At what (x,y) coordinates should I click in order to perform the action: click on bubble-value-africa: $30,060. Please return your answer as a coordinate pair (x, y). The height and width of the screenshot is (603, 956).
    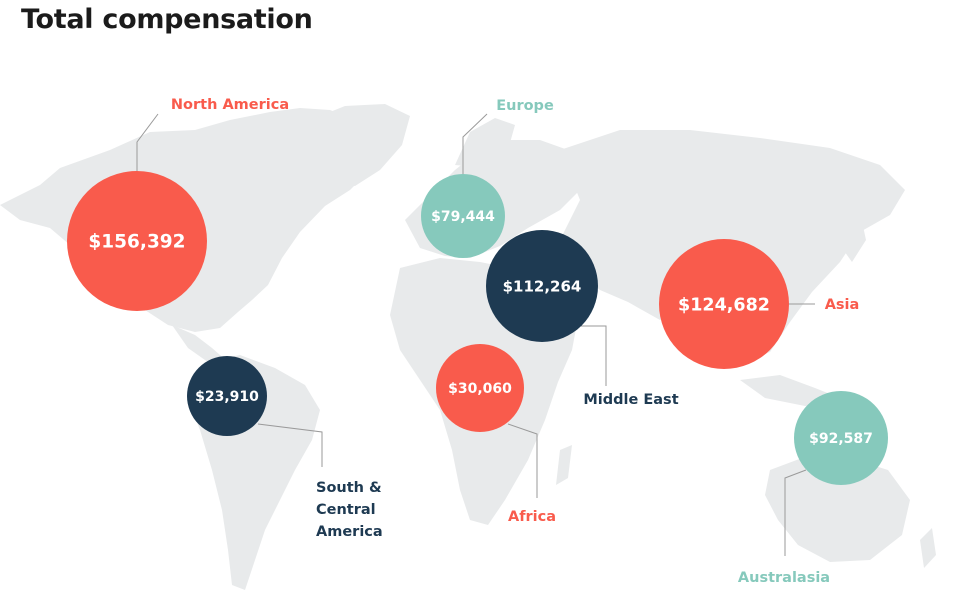
    Looking at the image, I should click on (480, 389).